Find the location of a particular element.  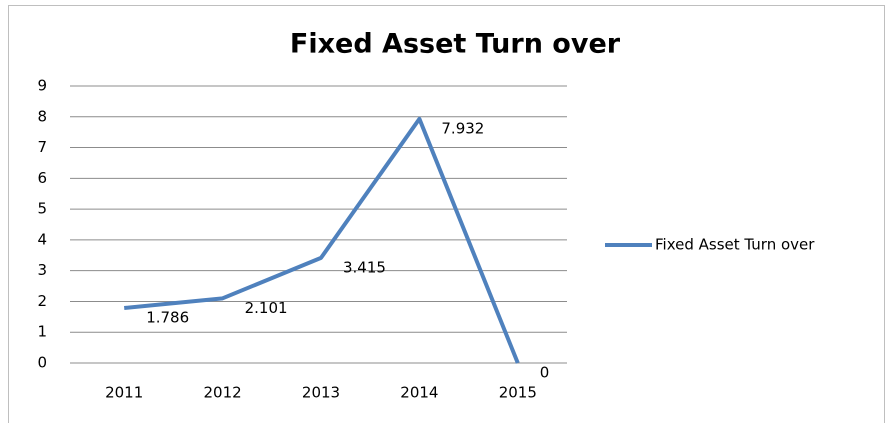

data-label: 0 is located at coordinates (545, 373).